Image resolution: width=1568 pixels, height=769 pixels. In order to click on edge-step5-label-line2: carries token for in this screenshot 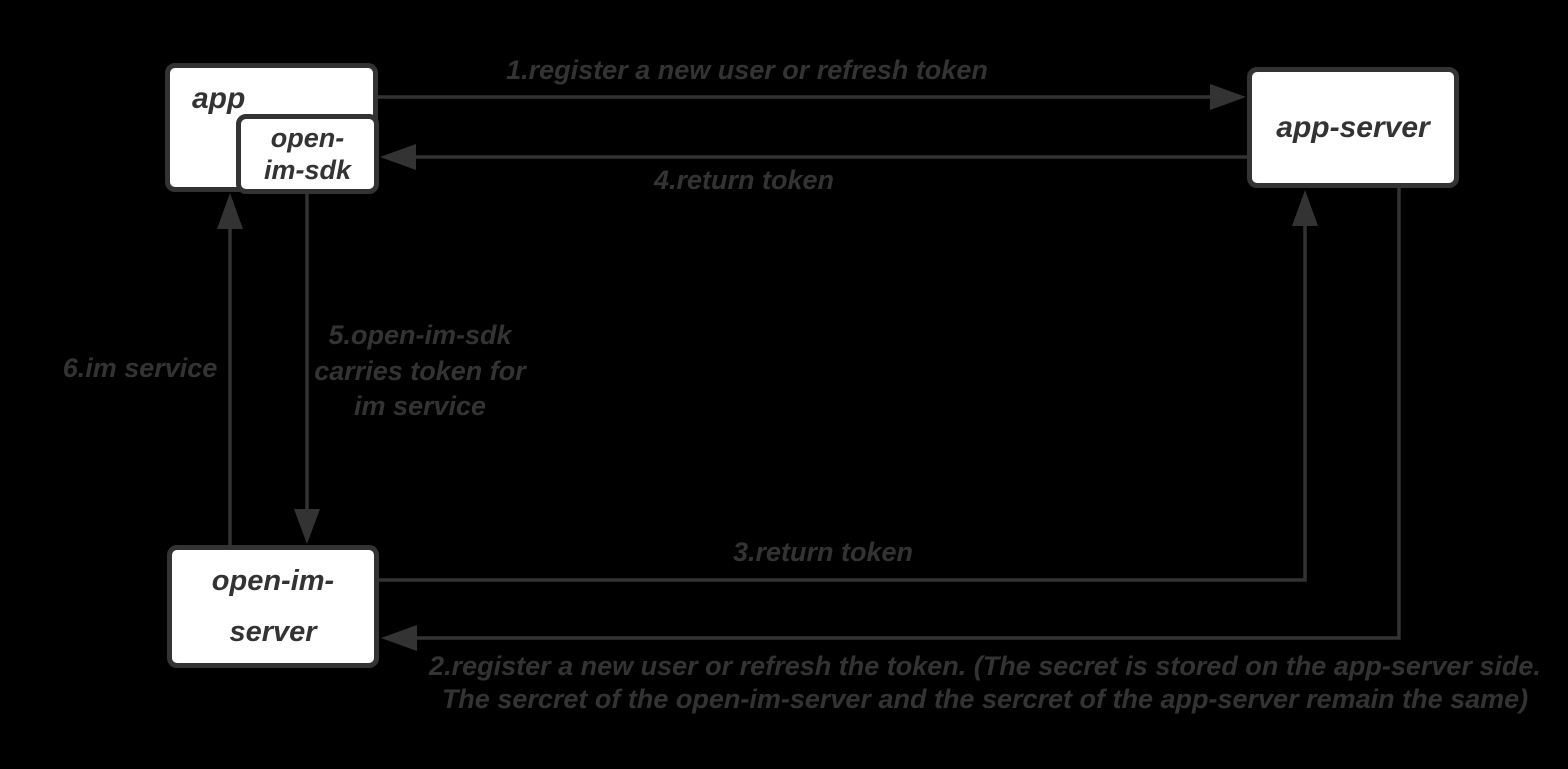, I will do `click(420, 370)`.